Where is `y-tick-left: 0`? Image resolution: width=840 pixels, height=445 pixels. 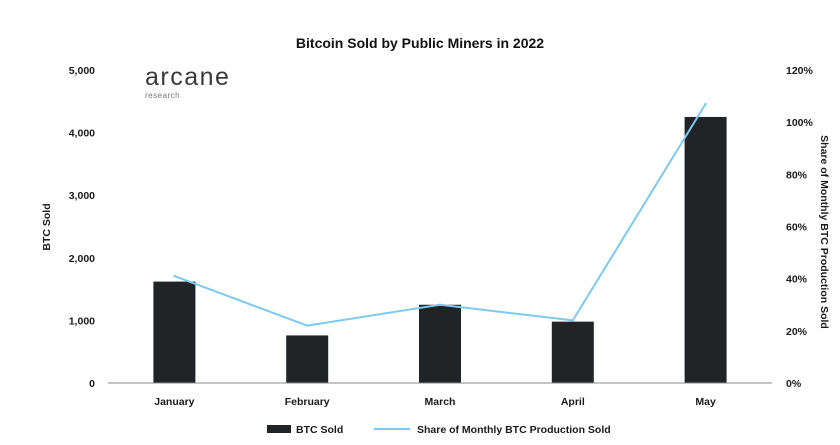 y-tick-left: 0 is located at coordinates (92, 384).